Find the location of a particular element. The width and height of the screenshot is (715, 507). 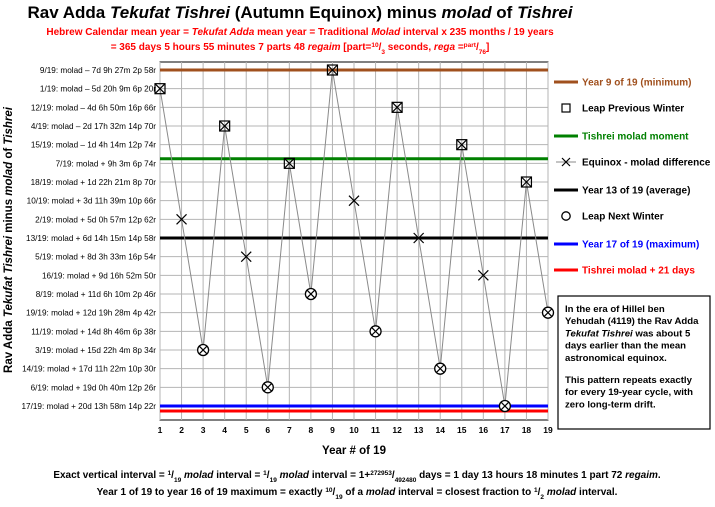

x-tick-label: 7 is located at coordinates (289, 430).